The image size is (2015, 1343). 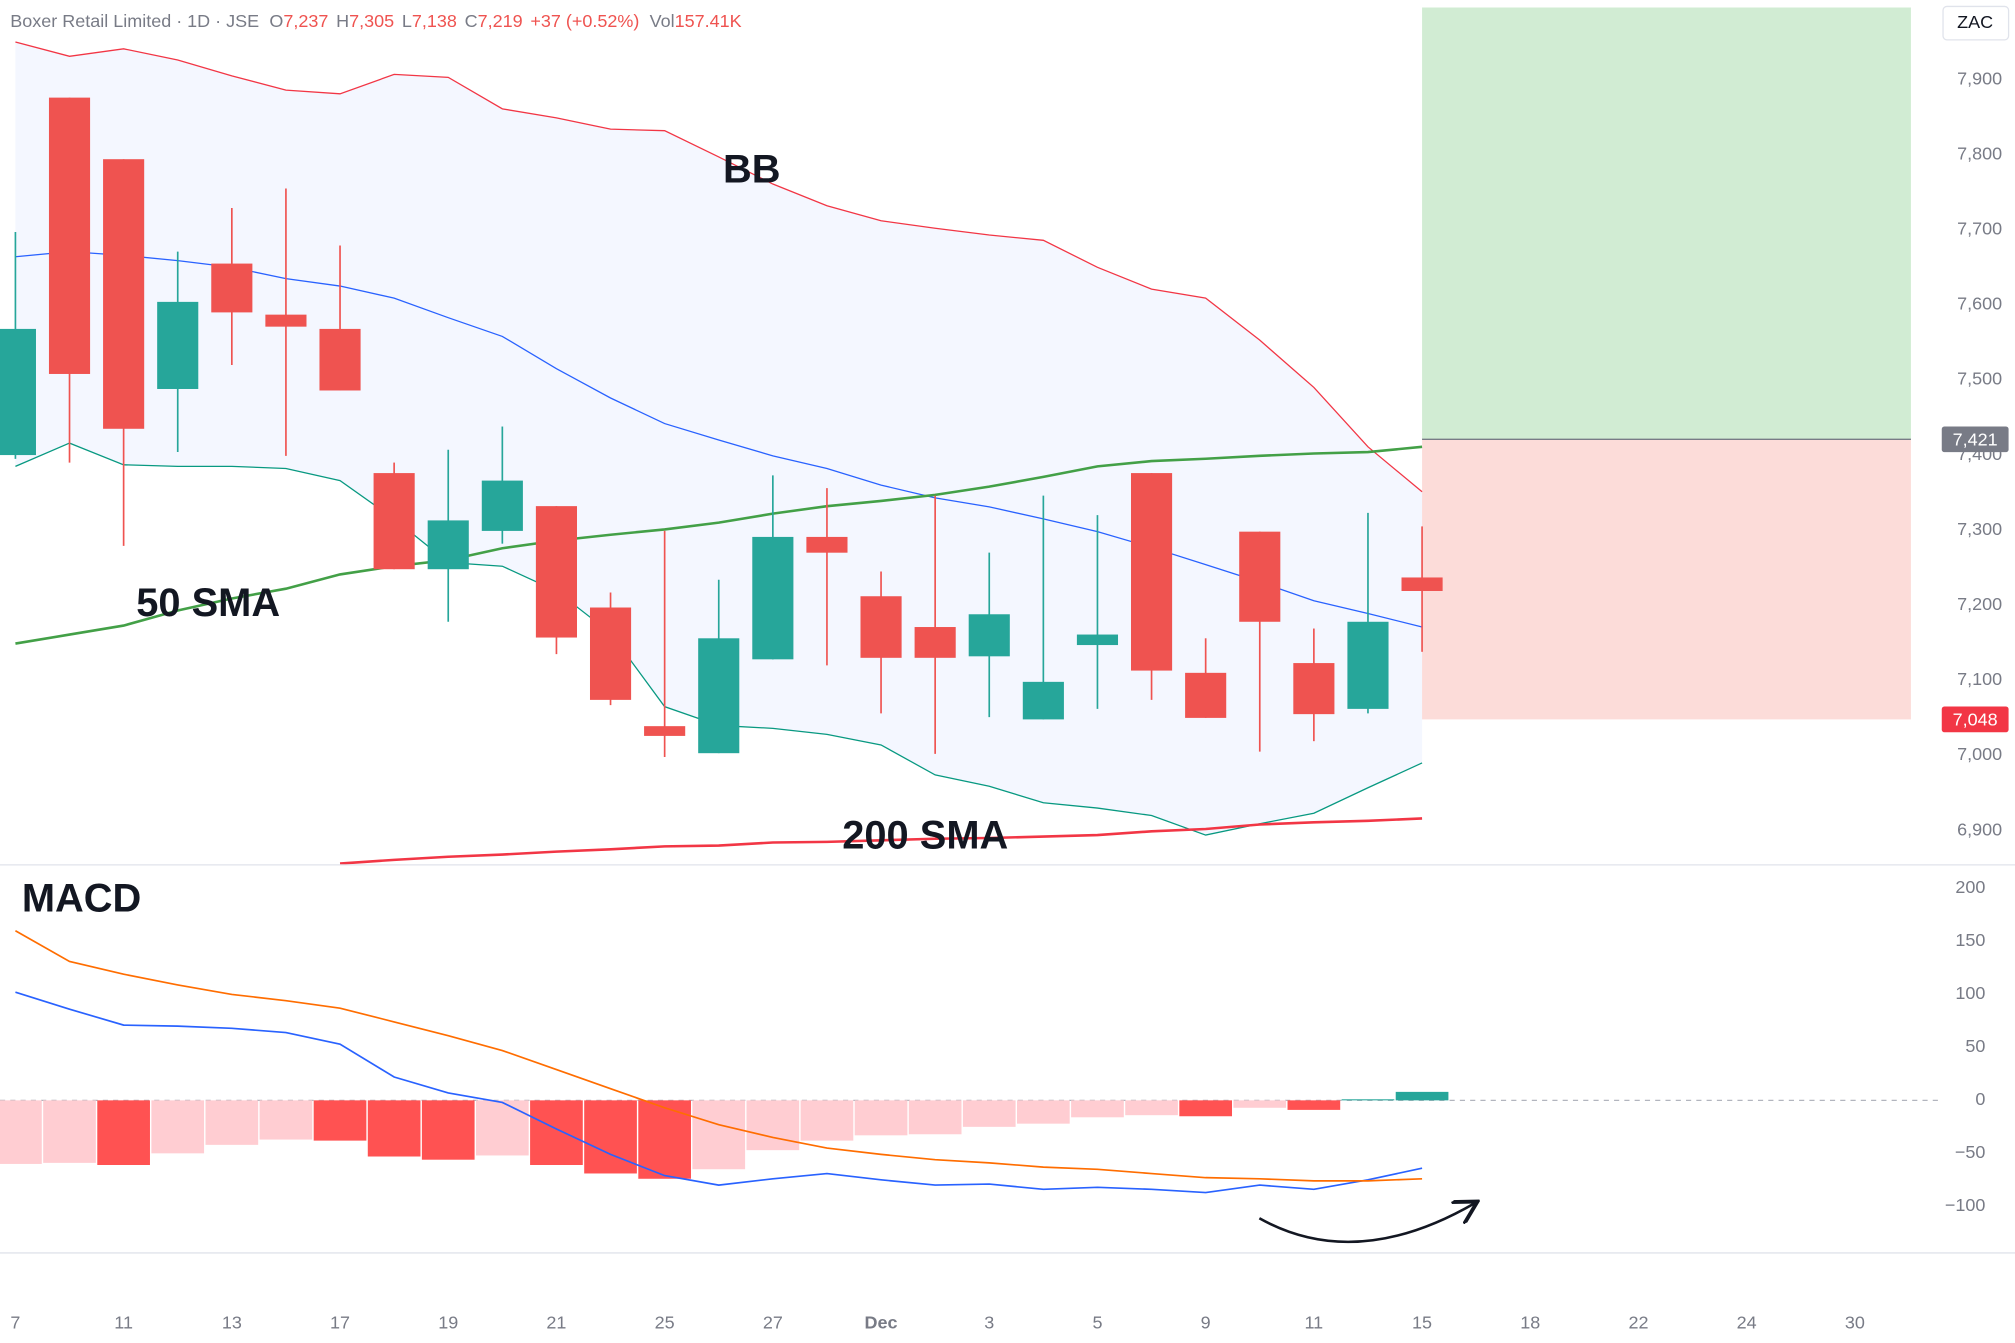 I want to click on x-tick-label: 22, so click(x=1638, y=1322).